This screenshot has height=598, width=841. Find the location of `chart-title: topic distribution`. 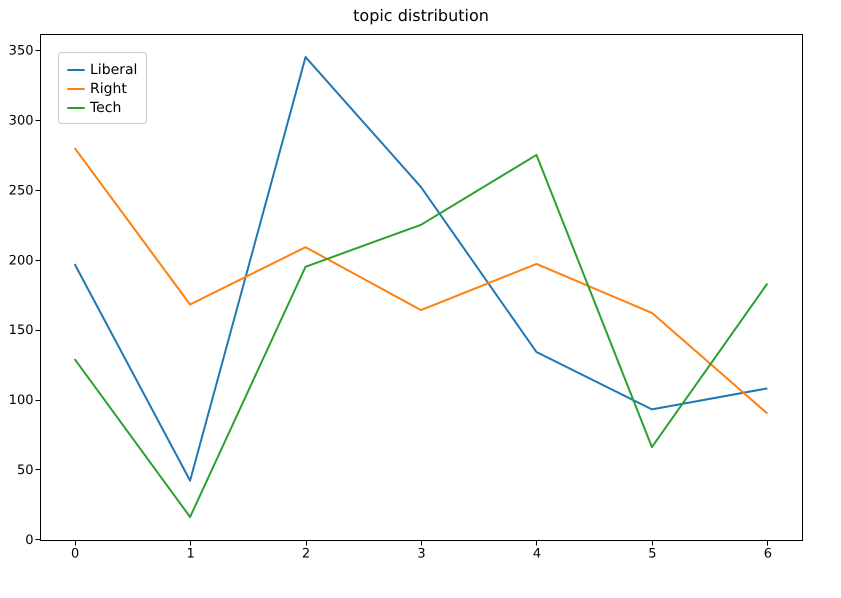

chart-title: topic distribution is located at coordinates (421, 15).